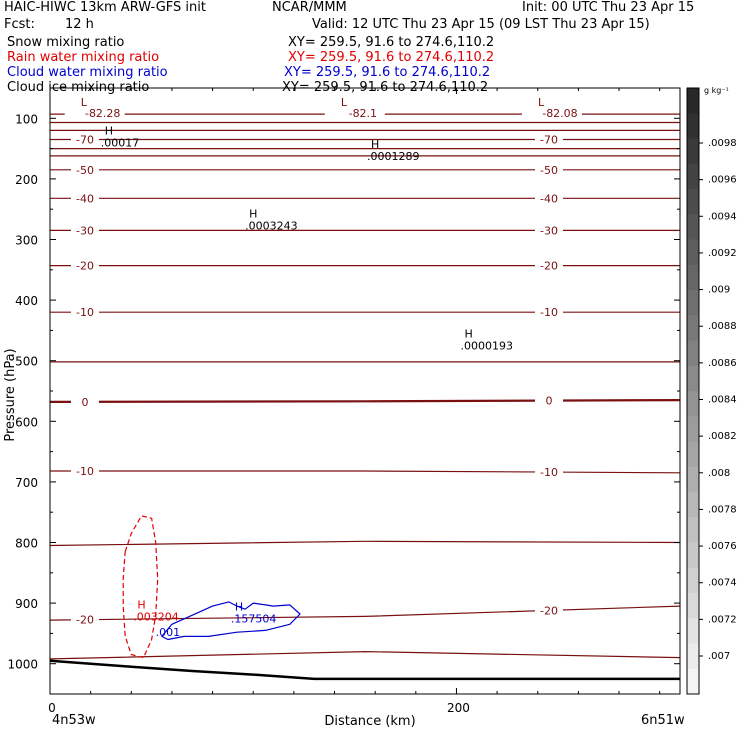  Describe the element at coordinates (487, 346) in the screenshot. I see `max-value: .0000193` at that location.